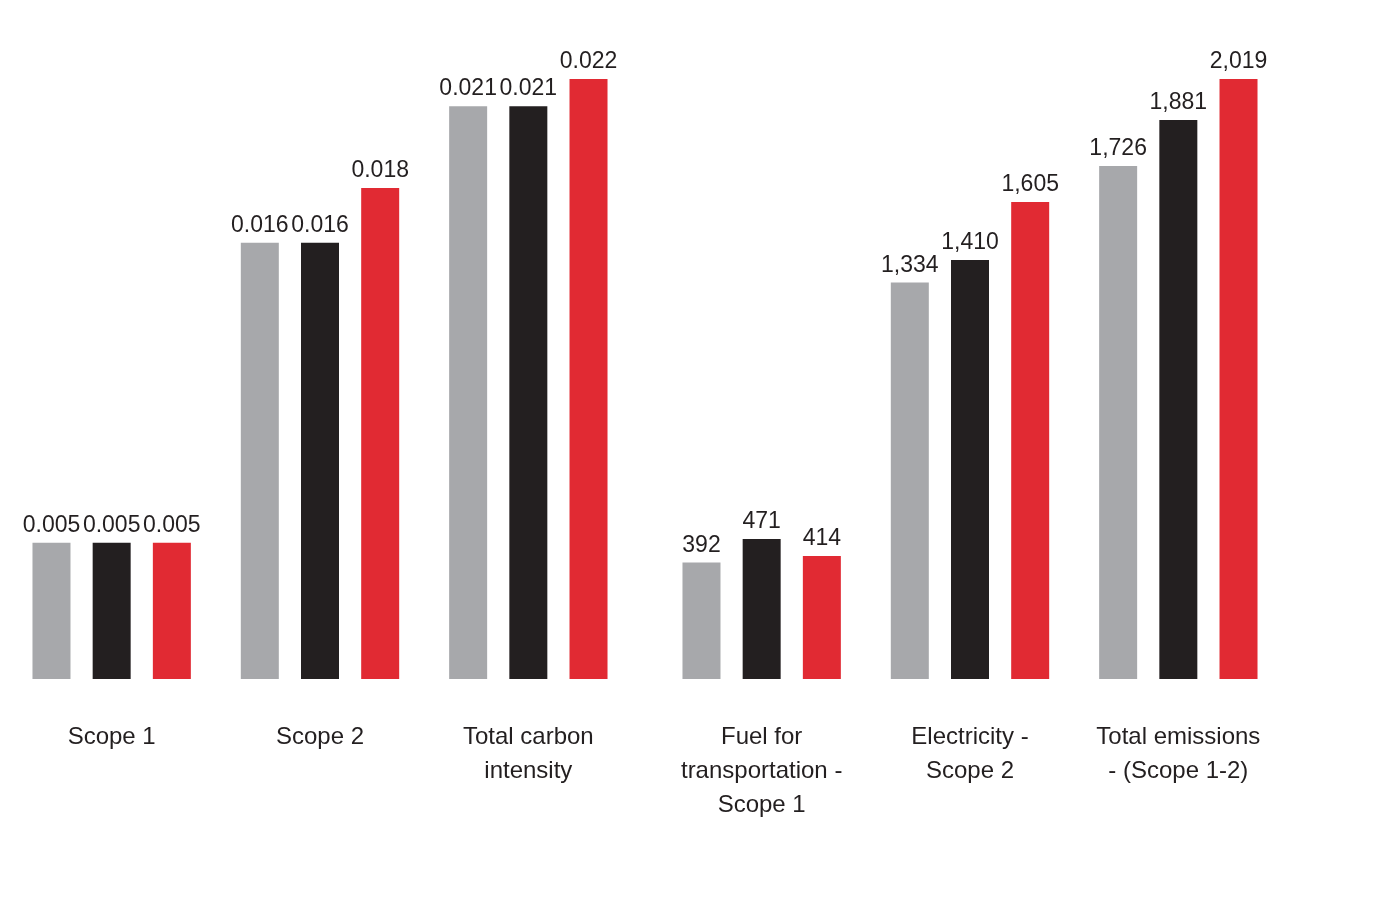 Image resolution: width=1395 pixels, height=900 pixels. I want to click on x-tick-label: Scope 2, so click(320, 735).